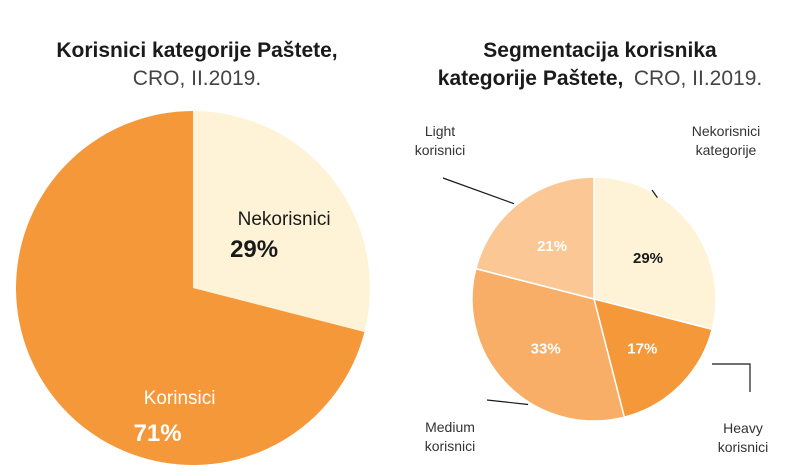 This screenshot has height=476, width=811. Describe the element at coordinates (531, 78) in the screenshot. I see `right-chart-title-bold: kategorije Paštete,` at that location.